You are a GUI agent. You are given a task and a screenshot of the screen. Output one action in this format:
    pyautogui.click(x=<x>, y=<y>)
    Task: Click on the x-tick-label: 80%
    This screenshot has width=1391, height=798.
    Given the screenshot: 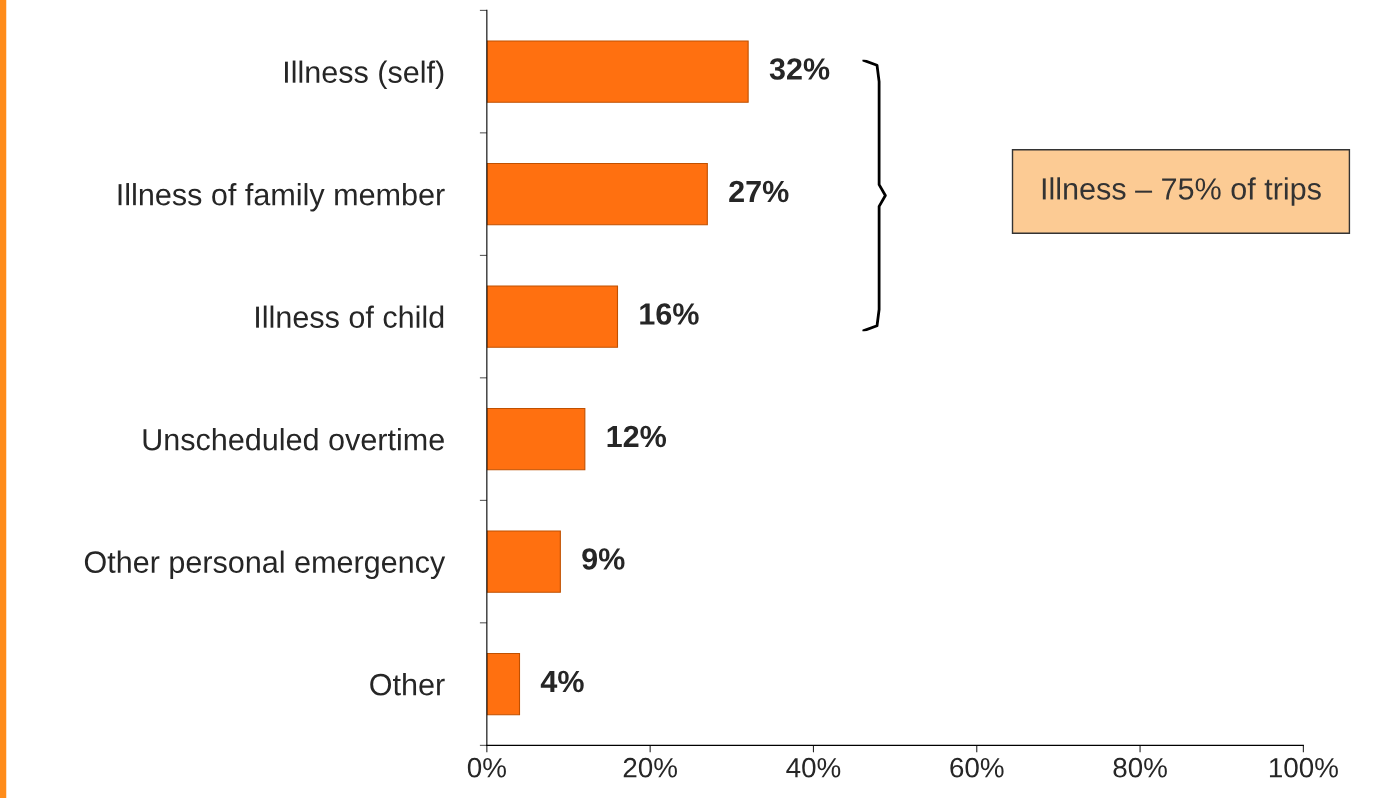 What is the action you would take?
    pyautogui.click(x=1140, y=767)
    